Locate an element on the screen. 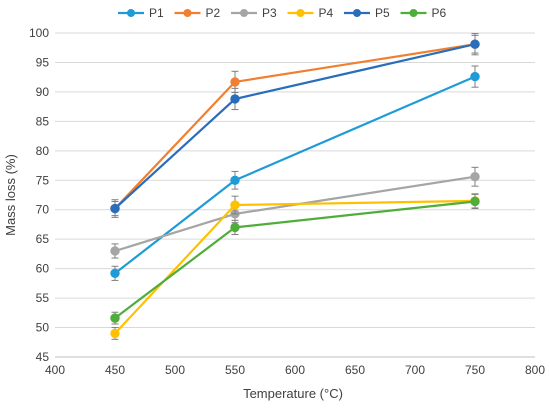  legend-label: P6 is located at coordinates (439, 13).